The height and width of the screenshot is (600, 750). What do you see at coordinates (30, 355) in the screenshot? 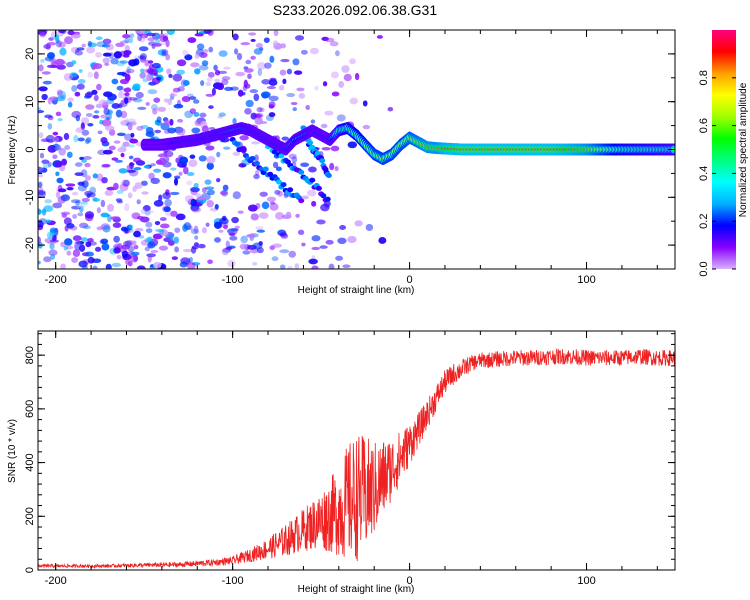
I see `y-tick-label: 800` at bounding box center [30, 355].